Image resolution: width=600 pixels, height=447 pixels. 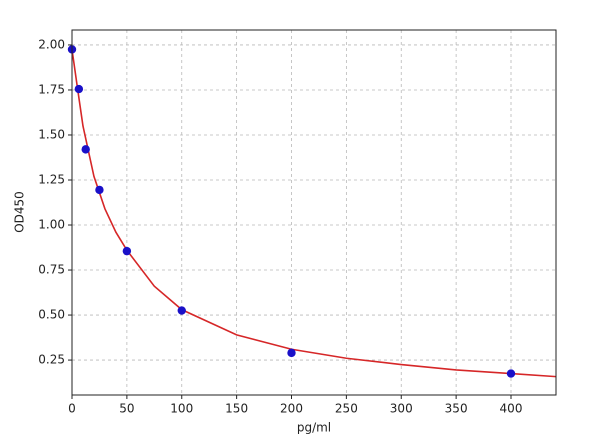 What do you see at coordinates (51, 44) in the screenshot?
I see `y-tick-label: 2.00` at bounding box center [51, 44].